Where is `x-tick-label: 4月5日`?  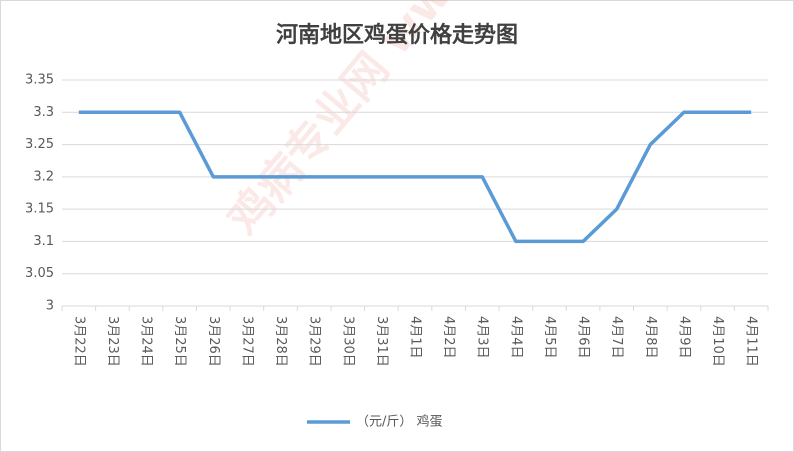 x-tick-label: 4月5日 is located at coordinates (549, 337).